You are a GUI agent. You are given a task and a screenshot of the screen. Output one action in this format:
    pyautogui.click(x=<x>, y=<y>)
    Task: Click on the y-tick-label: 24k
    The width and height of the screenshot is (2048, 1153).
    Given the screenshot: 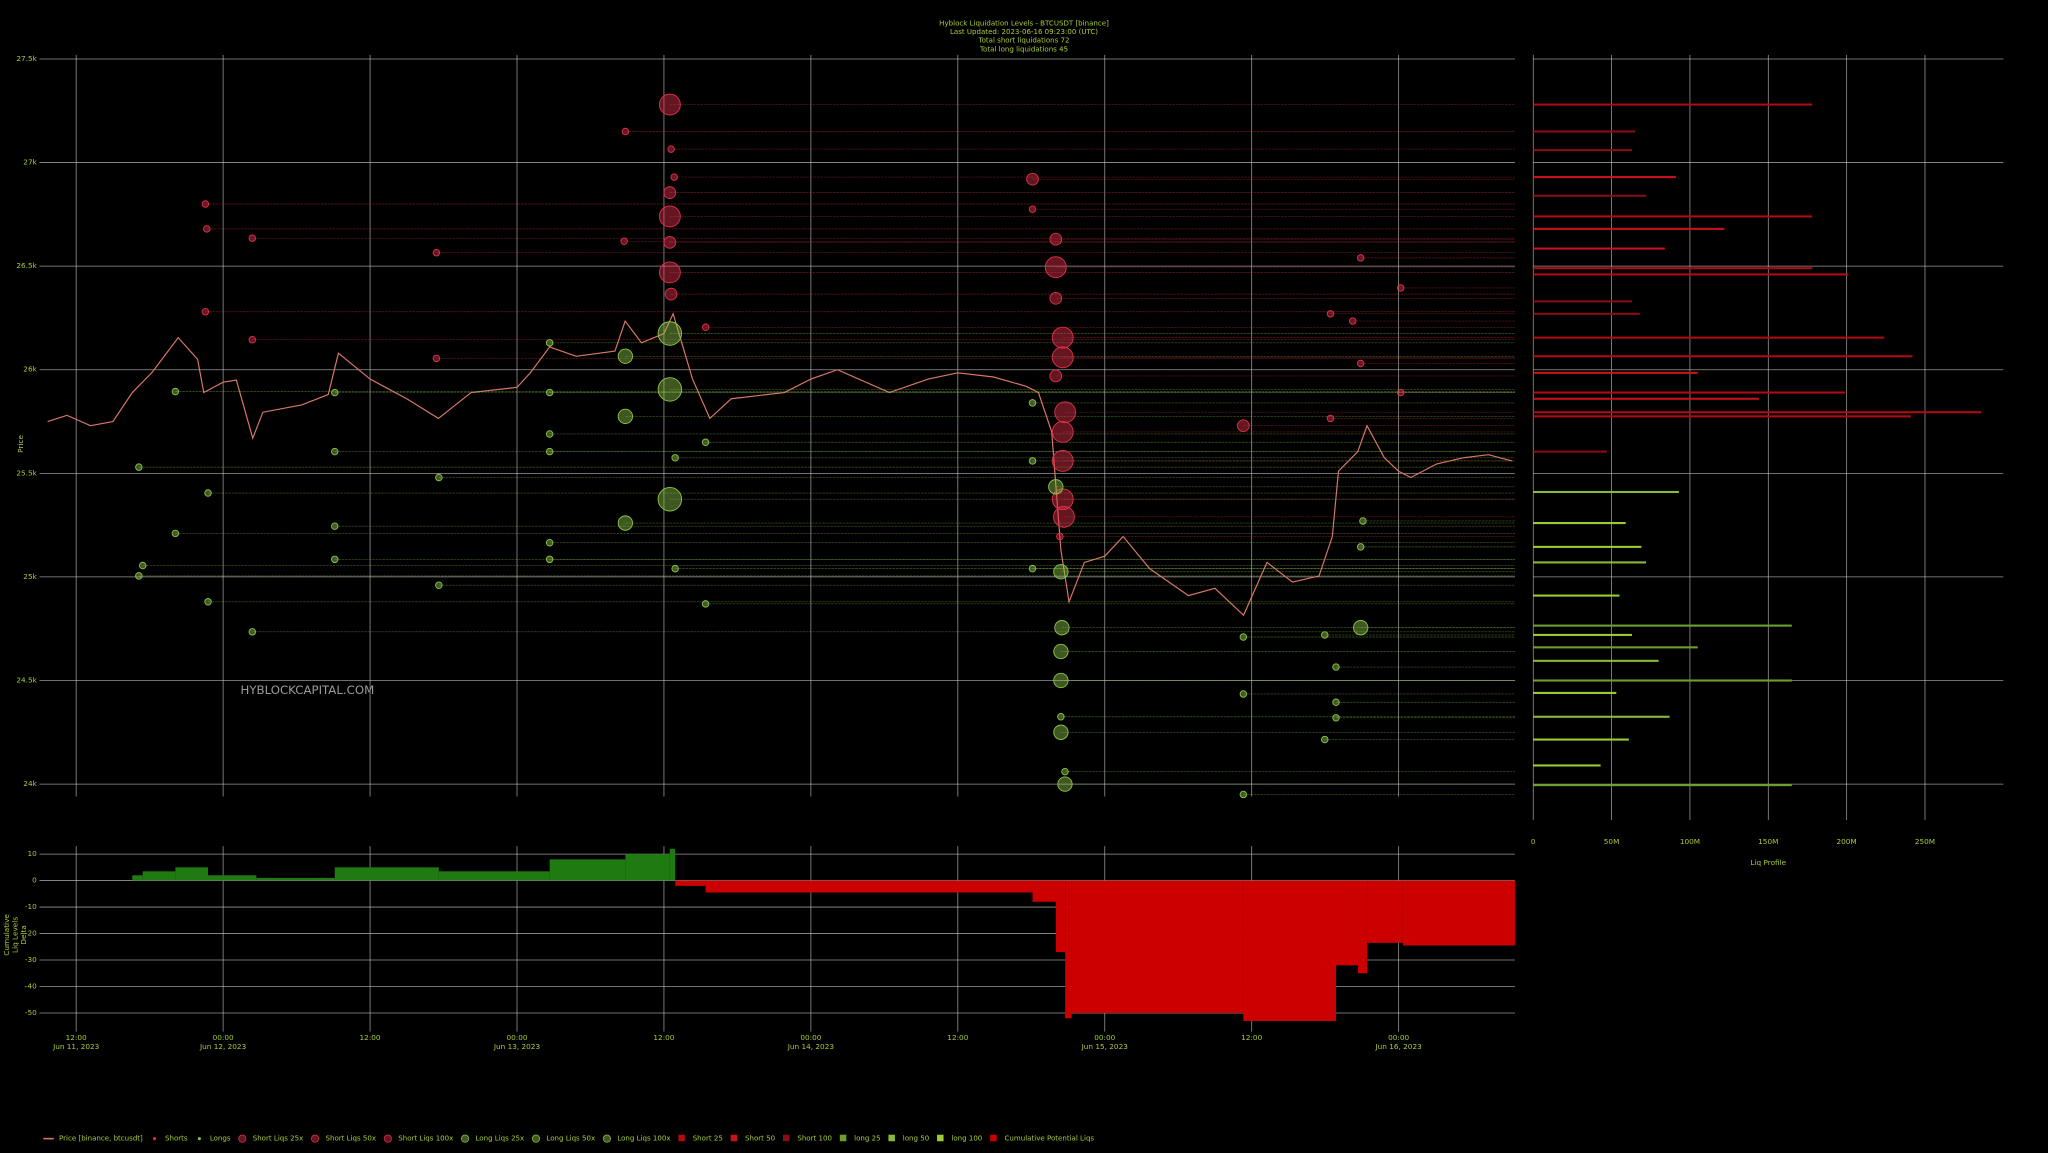 What is the action you would take?
    pyautogui.click(x=30, y=783)
    